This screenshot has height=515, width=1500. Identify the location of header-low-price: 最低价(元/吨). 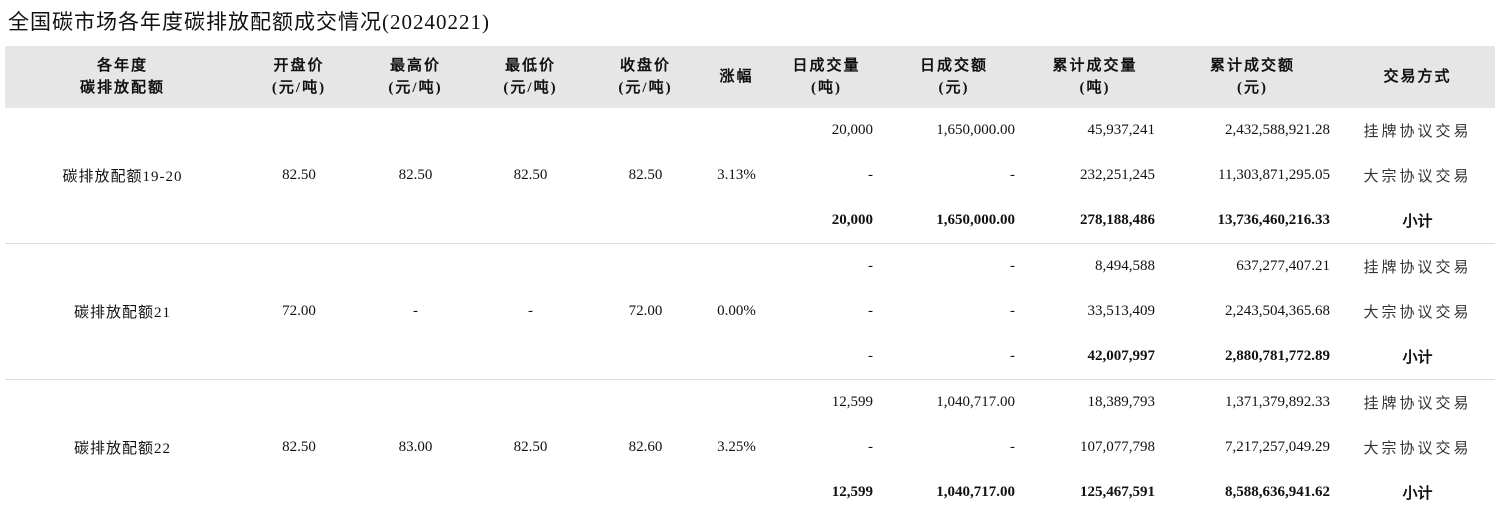
(530, 77).